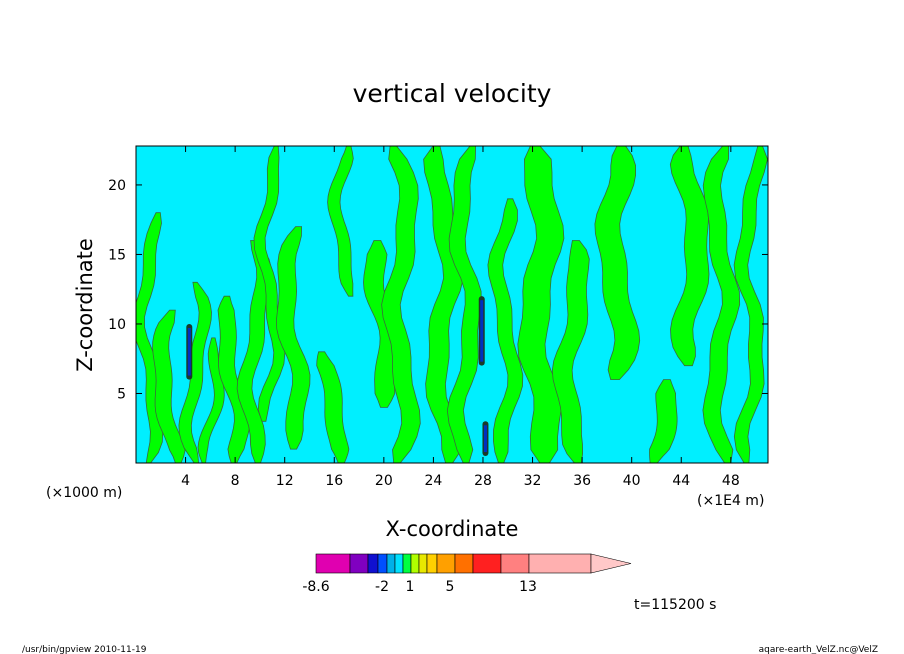 The width and height of the screenshot is (904, 654). Describe the element at coordinates (235, 481) in the screenshot. I see `x-tick-label: 8` at that location.